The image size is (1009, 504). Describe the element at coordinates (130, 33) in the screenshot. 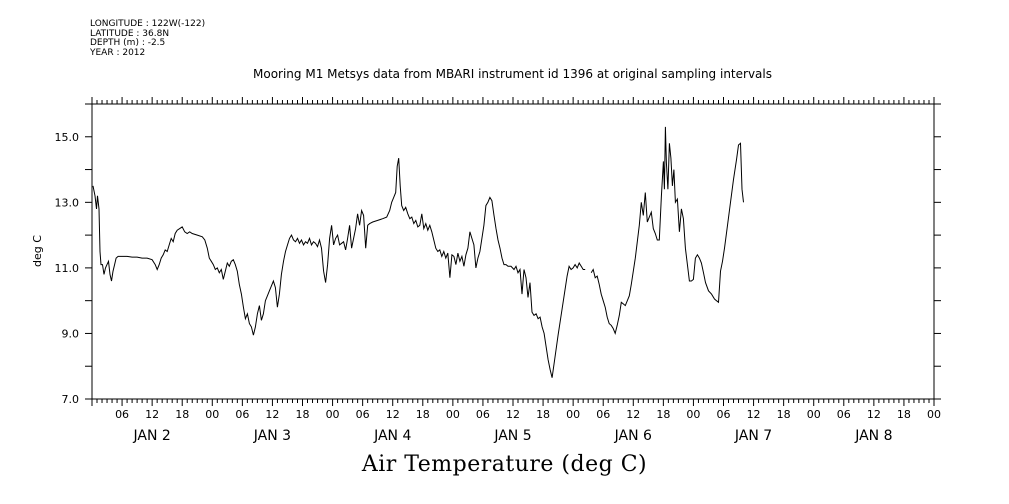

I see `meta-latitude: LATITUDE : 36.8N` at that location.